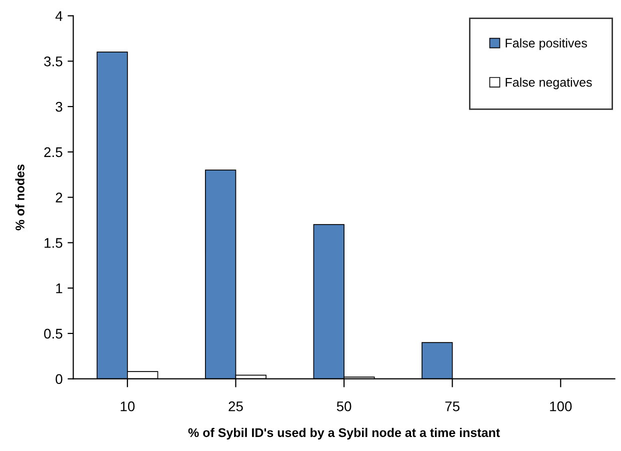 This screenshot has height=451, width=621. Describe the element at coordinates (344, 406) in the screenshot. I see `x-tick-label: 50` at that location.